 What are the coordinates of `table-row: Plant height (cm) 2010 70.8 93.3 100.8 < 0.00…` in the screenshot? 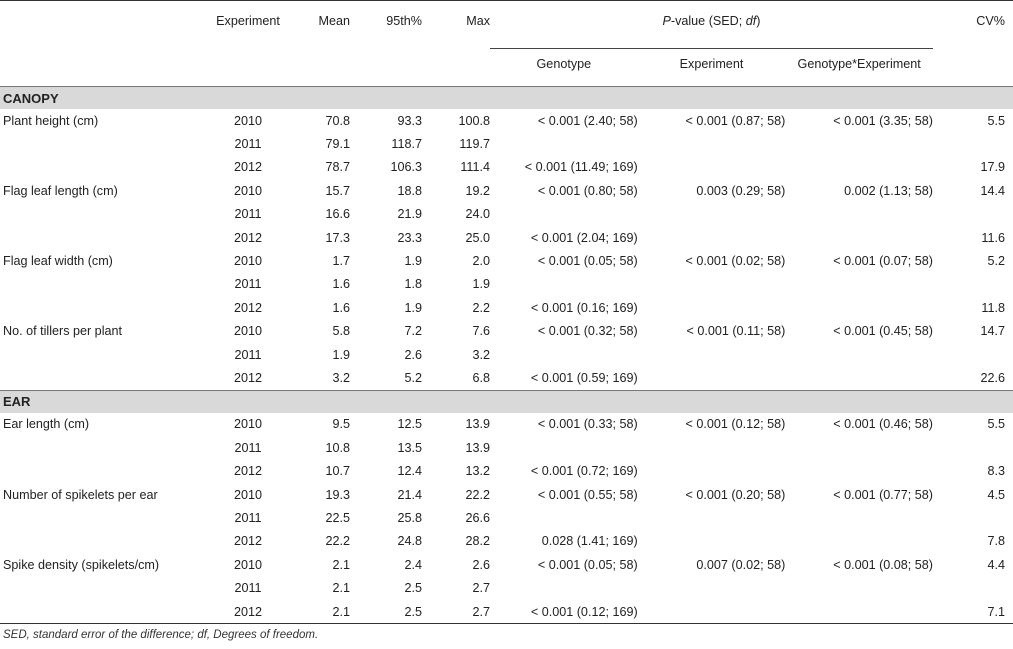 It's located at (506, 120).